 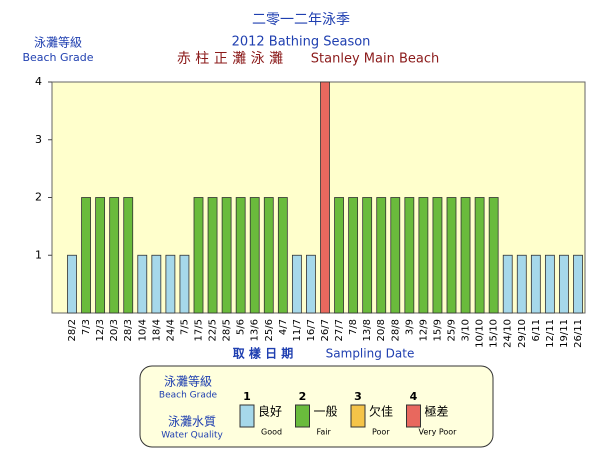 What do you see at coordinates (367, 330) in the screenshot?
I see `x-tick-label: 13/8` at bounding box center [367, 330].